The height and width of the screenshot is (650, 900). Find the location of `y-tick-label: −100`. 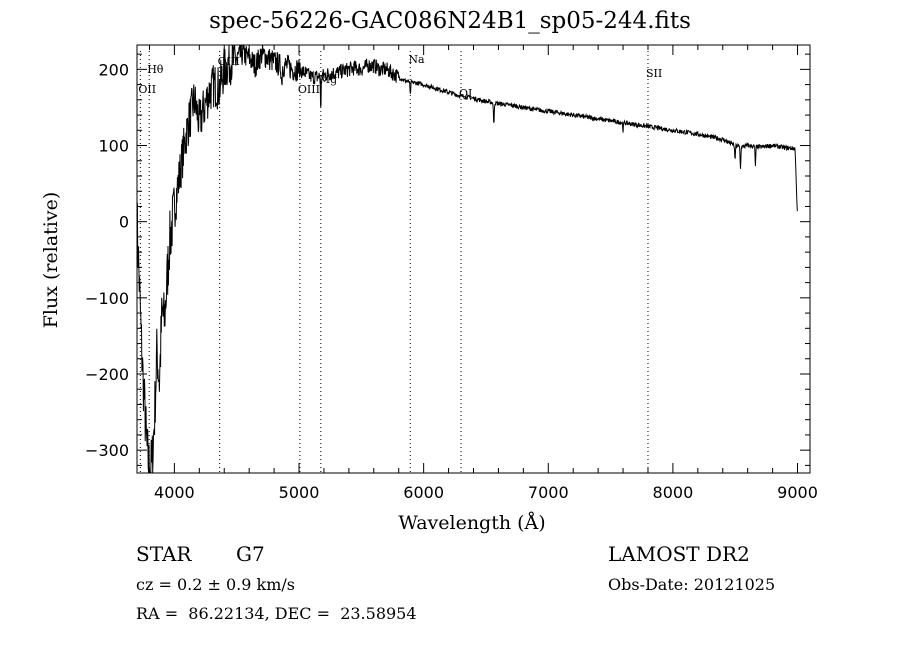

y-tick-label: −100 is located at coordinates (107, 298).